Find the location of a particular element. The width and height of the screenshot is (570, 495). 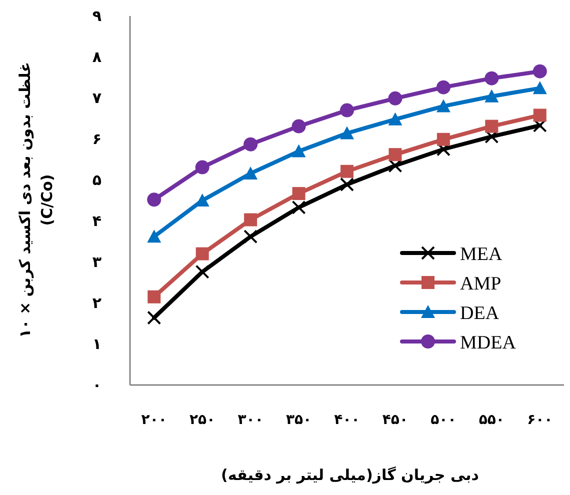

y-tick-label: ۷ is located at coordinates (97, 98).